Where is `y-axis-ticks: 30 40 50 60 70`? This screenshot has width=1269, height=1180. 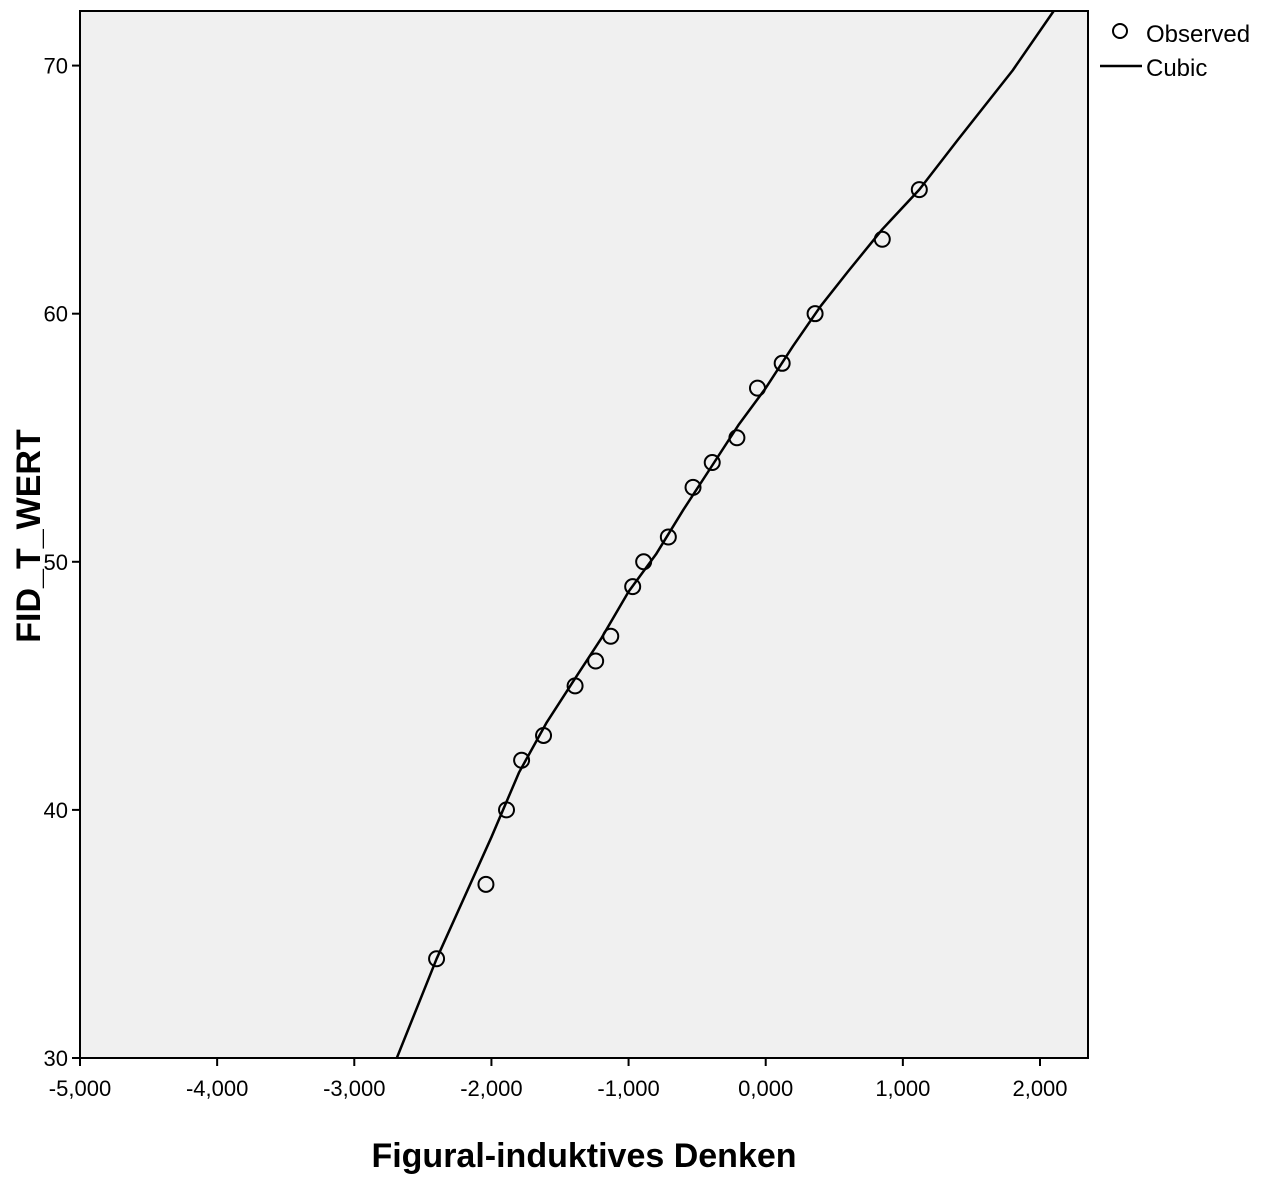
y-axis-ticks: 30 40 50 60 70 is located at coordinates (62, 562).